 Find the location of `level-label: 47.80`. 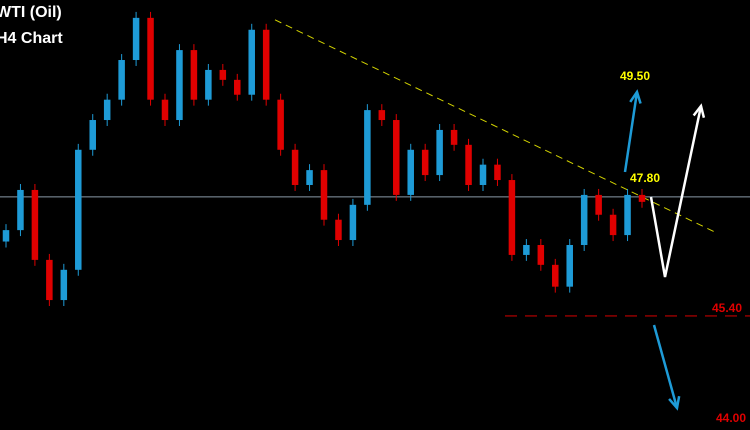

level-label: 47.80 is located at coordinates (645, 178).